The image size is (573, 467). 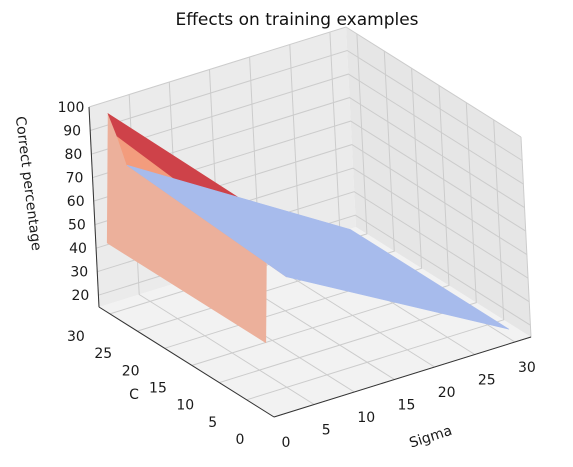 What do you see at coordinates (72, 132) in the screenshot?
I see `z-tick-label: 90` at bounding box center [72, 132].